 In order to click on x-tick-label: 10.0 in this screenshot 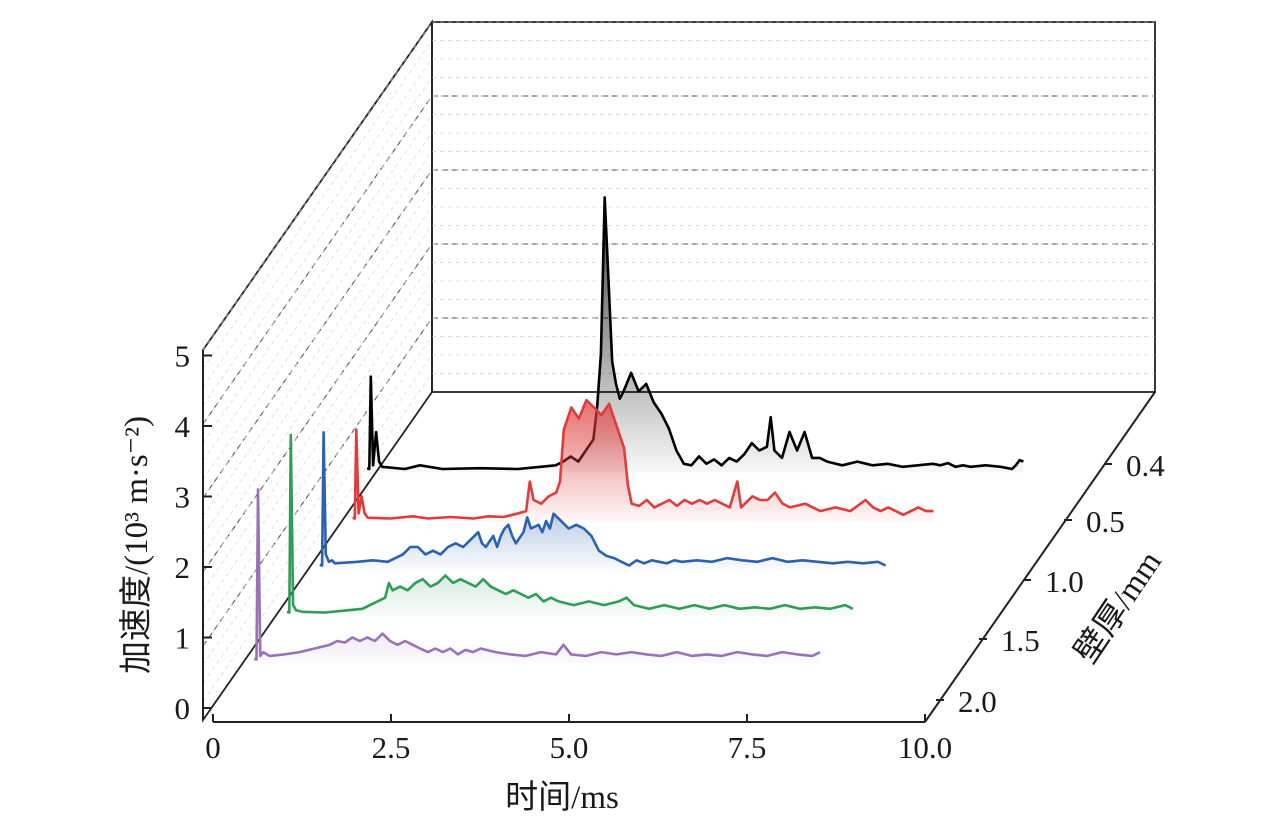, I will do `click(925, 747)`.